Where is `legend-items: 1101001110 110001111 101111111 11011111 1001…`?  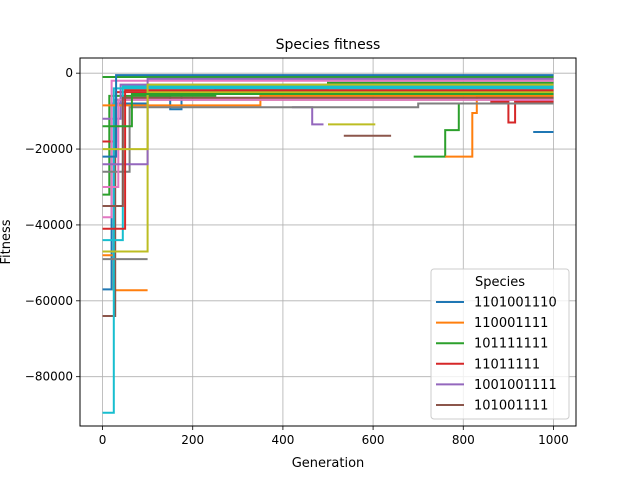 legend-items: 1101001110 110001111 101111111 11011111 1001… is located at coordinates (496, 355).